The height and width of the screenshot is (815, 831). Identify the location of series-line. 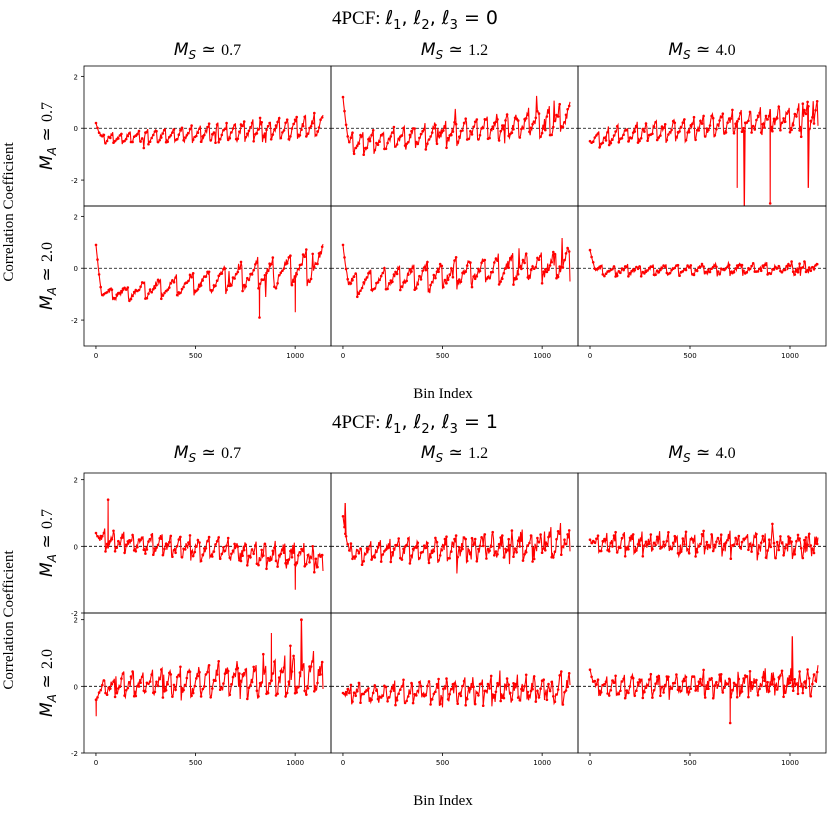
(456, 267).